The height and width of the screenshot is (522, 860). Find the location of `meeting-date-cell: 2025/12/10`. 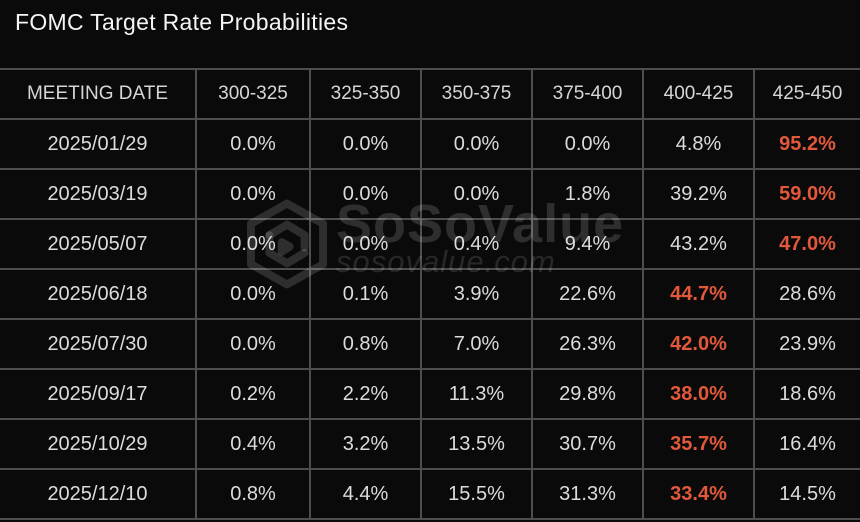

meeting-date-cell: 2025/12/10 is located at coordinates (98, 494).